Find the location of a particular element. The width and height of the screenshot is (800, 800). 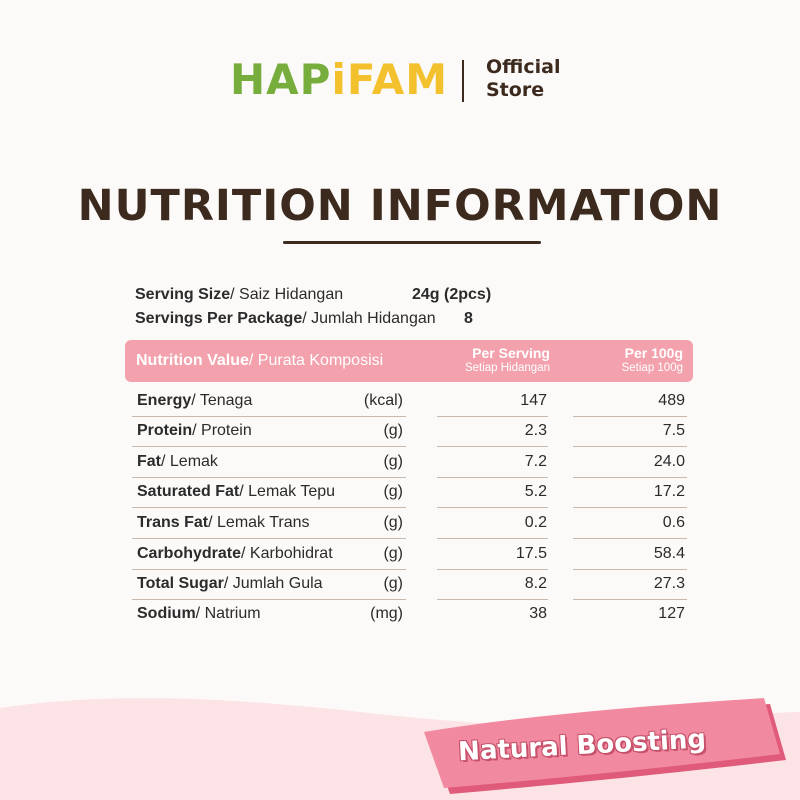

store-line-2: Store is located at coordinates (515, 90).